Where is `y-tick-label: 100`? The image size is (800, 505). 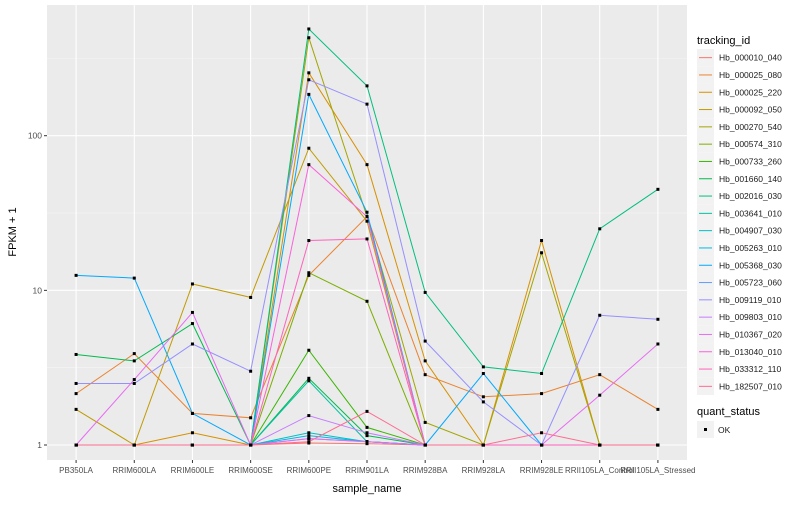
y-tick-label: 100 is located at coordinates (35, 136).